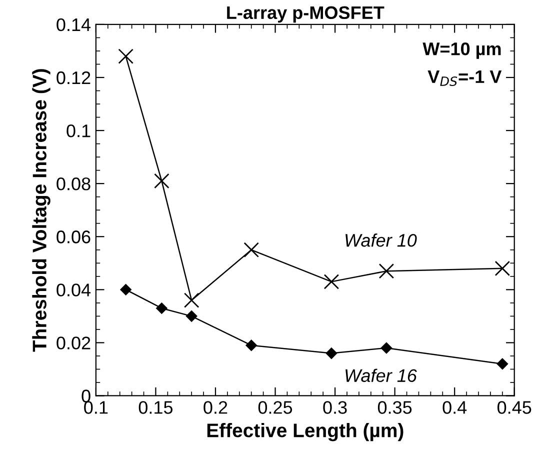 The image size is (542, 470). What do you see at coordinates (305, 14) in the screenshot?
I see `chart-title: L-array p-MOSFET` at bounding box center [305, 14].